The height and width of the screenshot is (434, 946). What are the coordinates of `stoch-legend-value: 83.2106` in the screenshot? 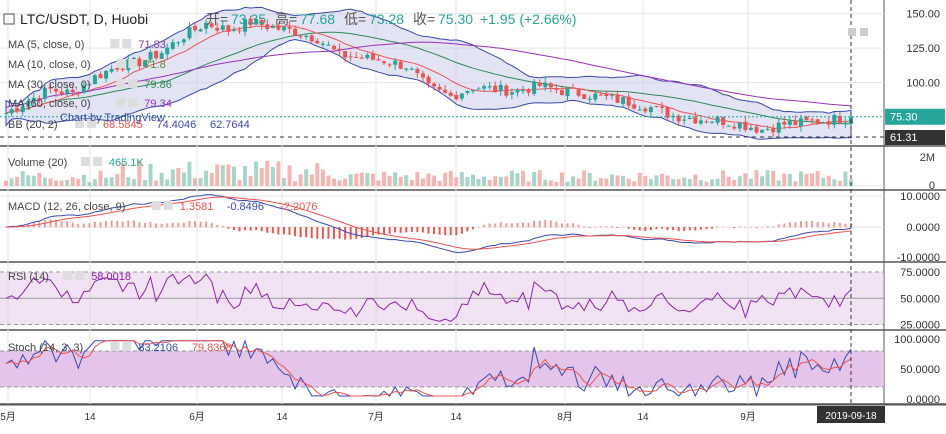 It's located at (158, 348).